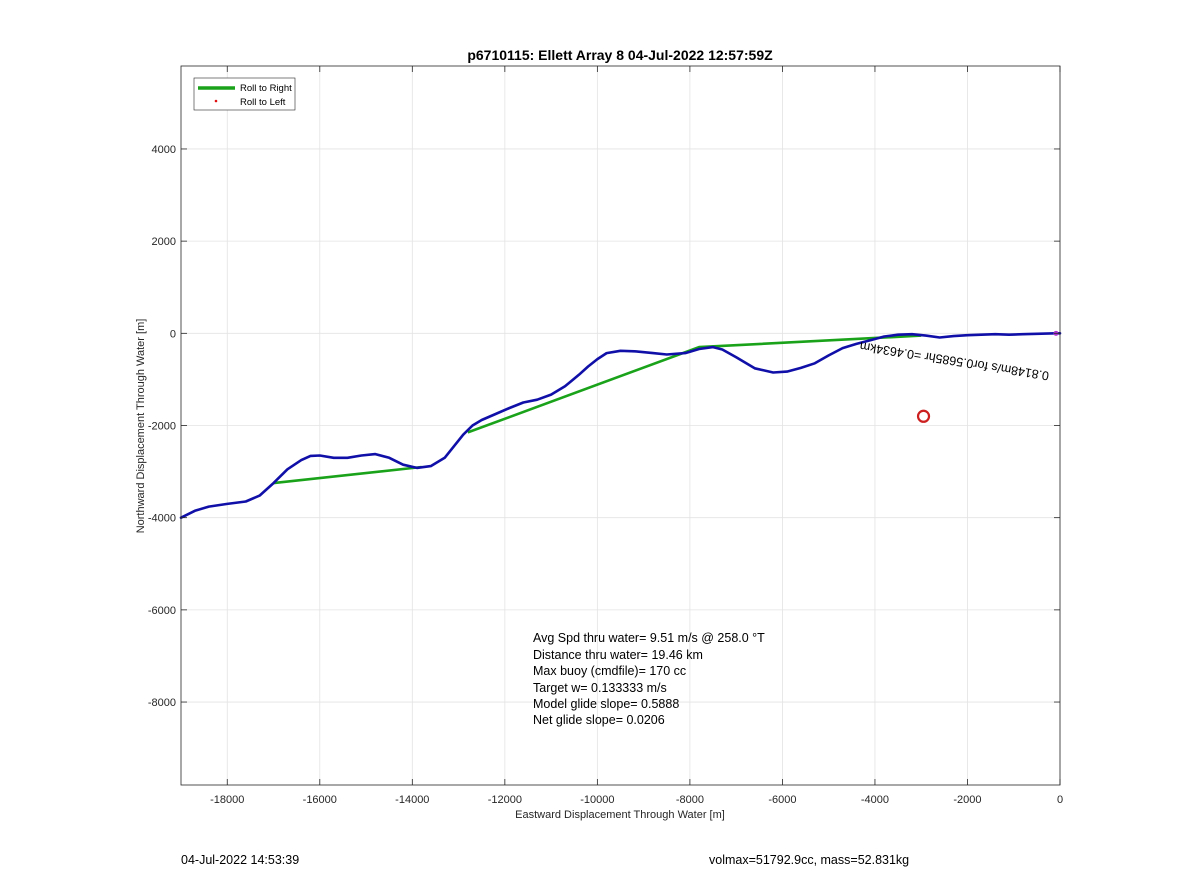 The image size is (1200, 885). What do you see at coordinates (412, 800) in the screenshot?
I see `x-tick-label: -14000` at bounding box center [412, 800].